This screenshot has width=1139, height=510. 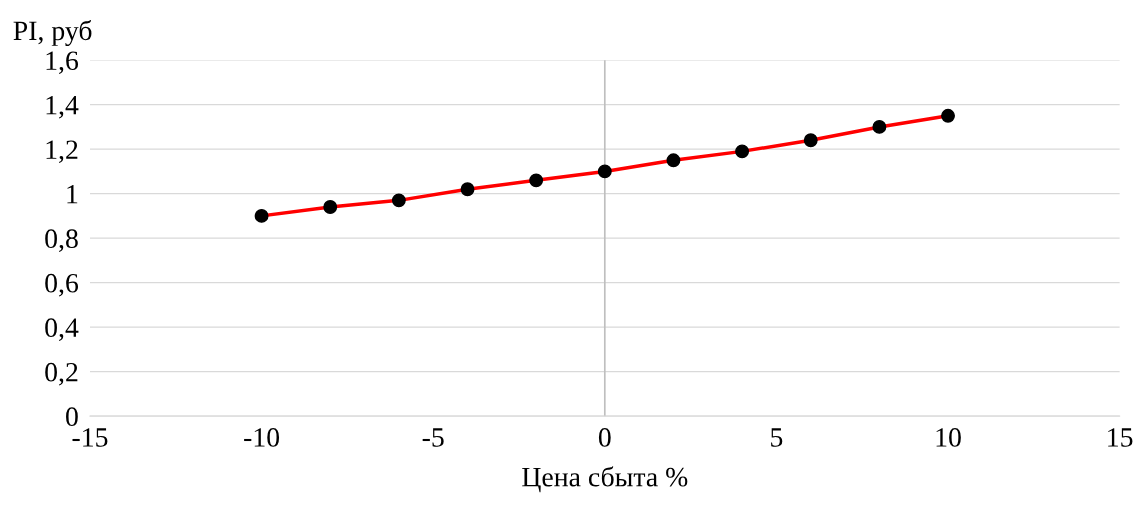 What do you see at coordinates (62, 285) in the screenshot?
I see `y-tick-label: 0,6` at bounding box center [62, 285].